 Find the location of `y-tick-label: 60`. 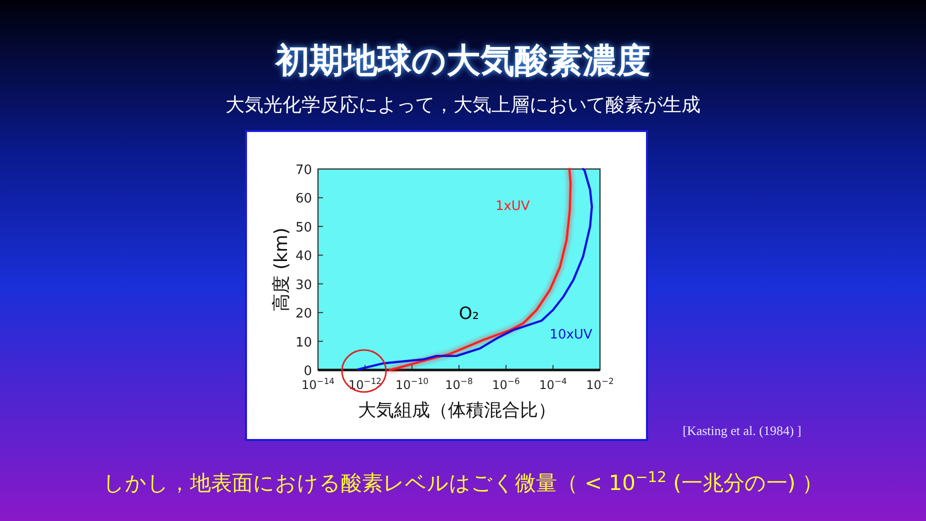

y-tick-label: 60 is located at coordinates (303, 199).